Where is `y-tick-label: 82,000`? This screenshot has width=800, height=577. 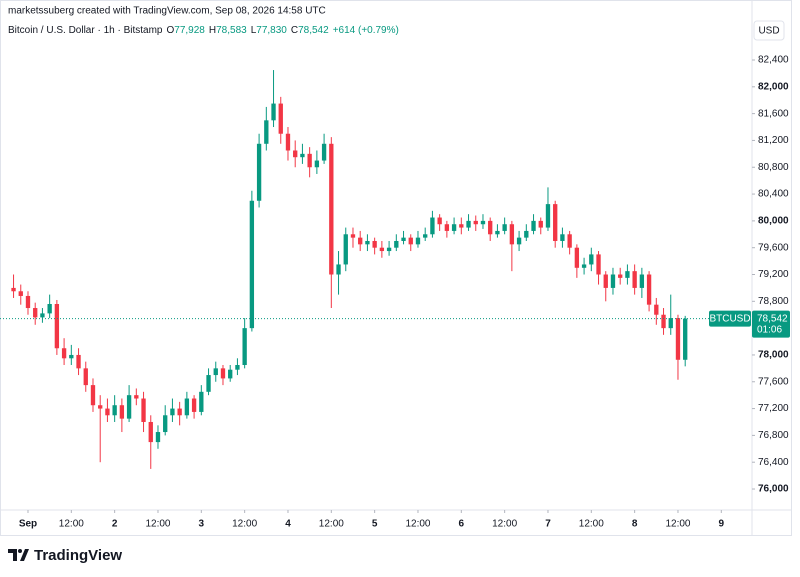 y-tick-label: 82,000 is located at coordinates (773, 86).